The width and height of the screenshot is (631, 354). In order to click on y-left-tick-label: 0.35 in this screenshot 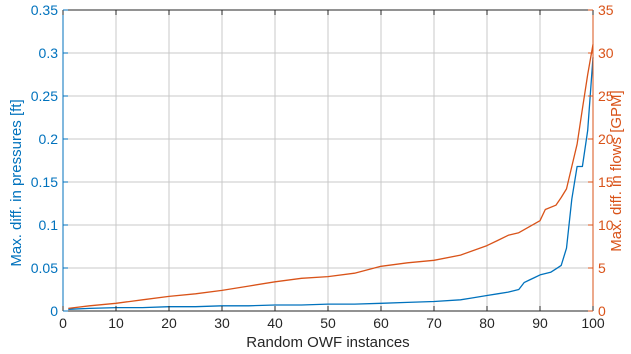, I will do `click(44, 10)`.